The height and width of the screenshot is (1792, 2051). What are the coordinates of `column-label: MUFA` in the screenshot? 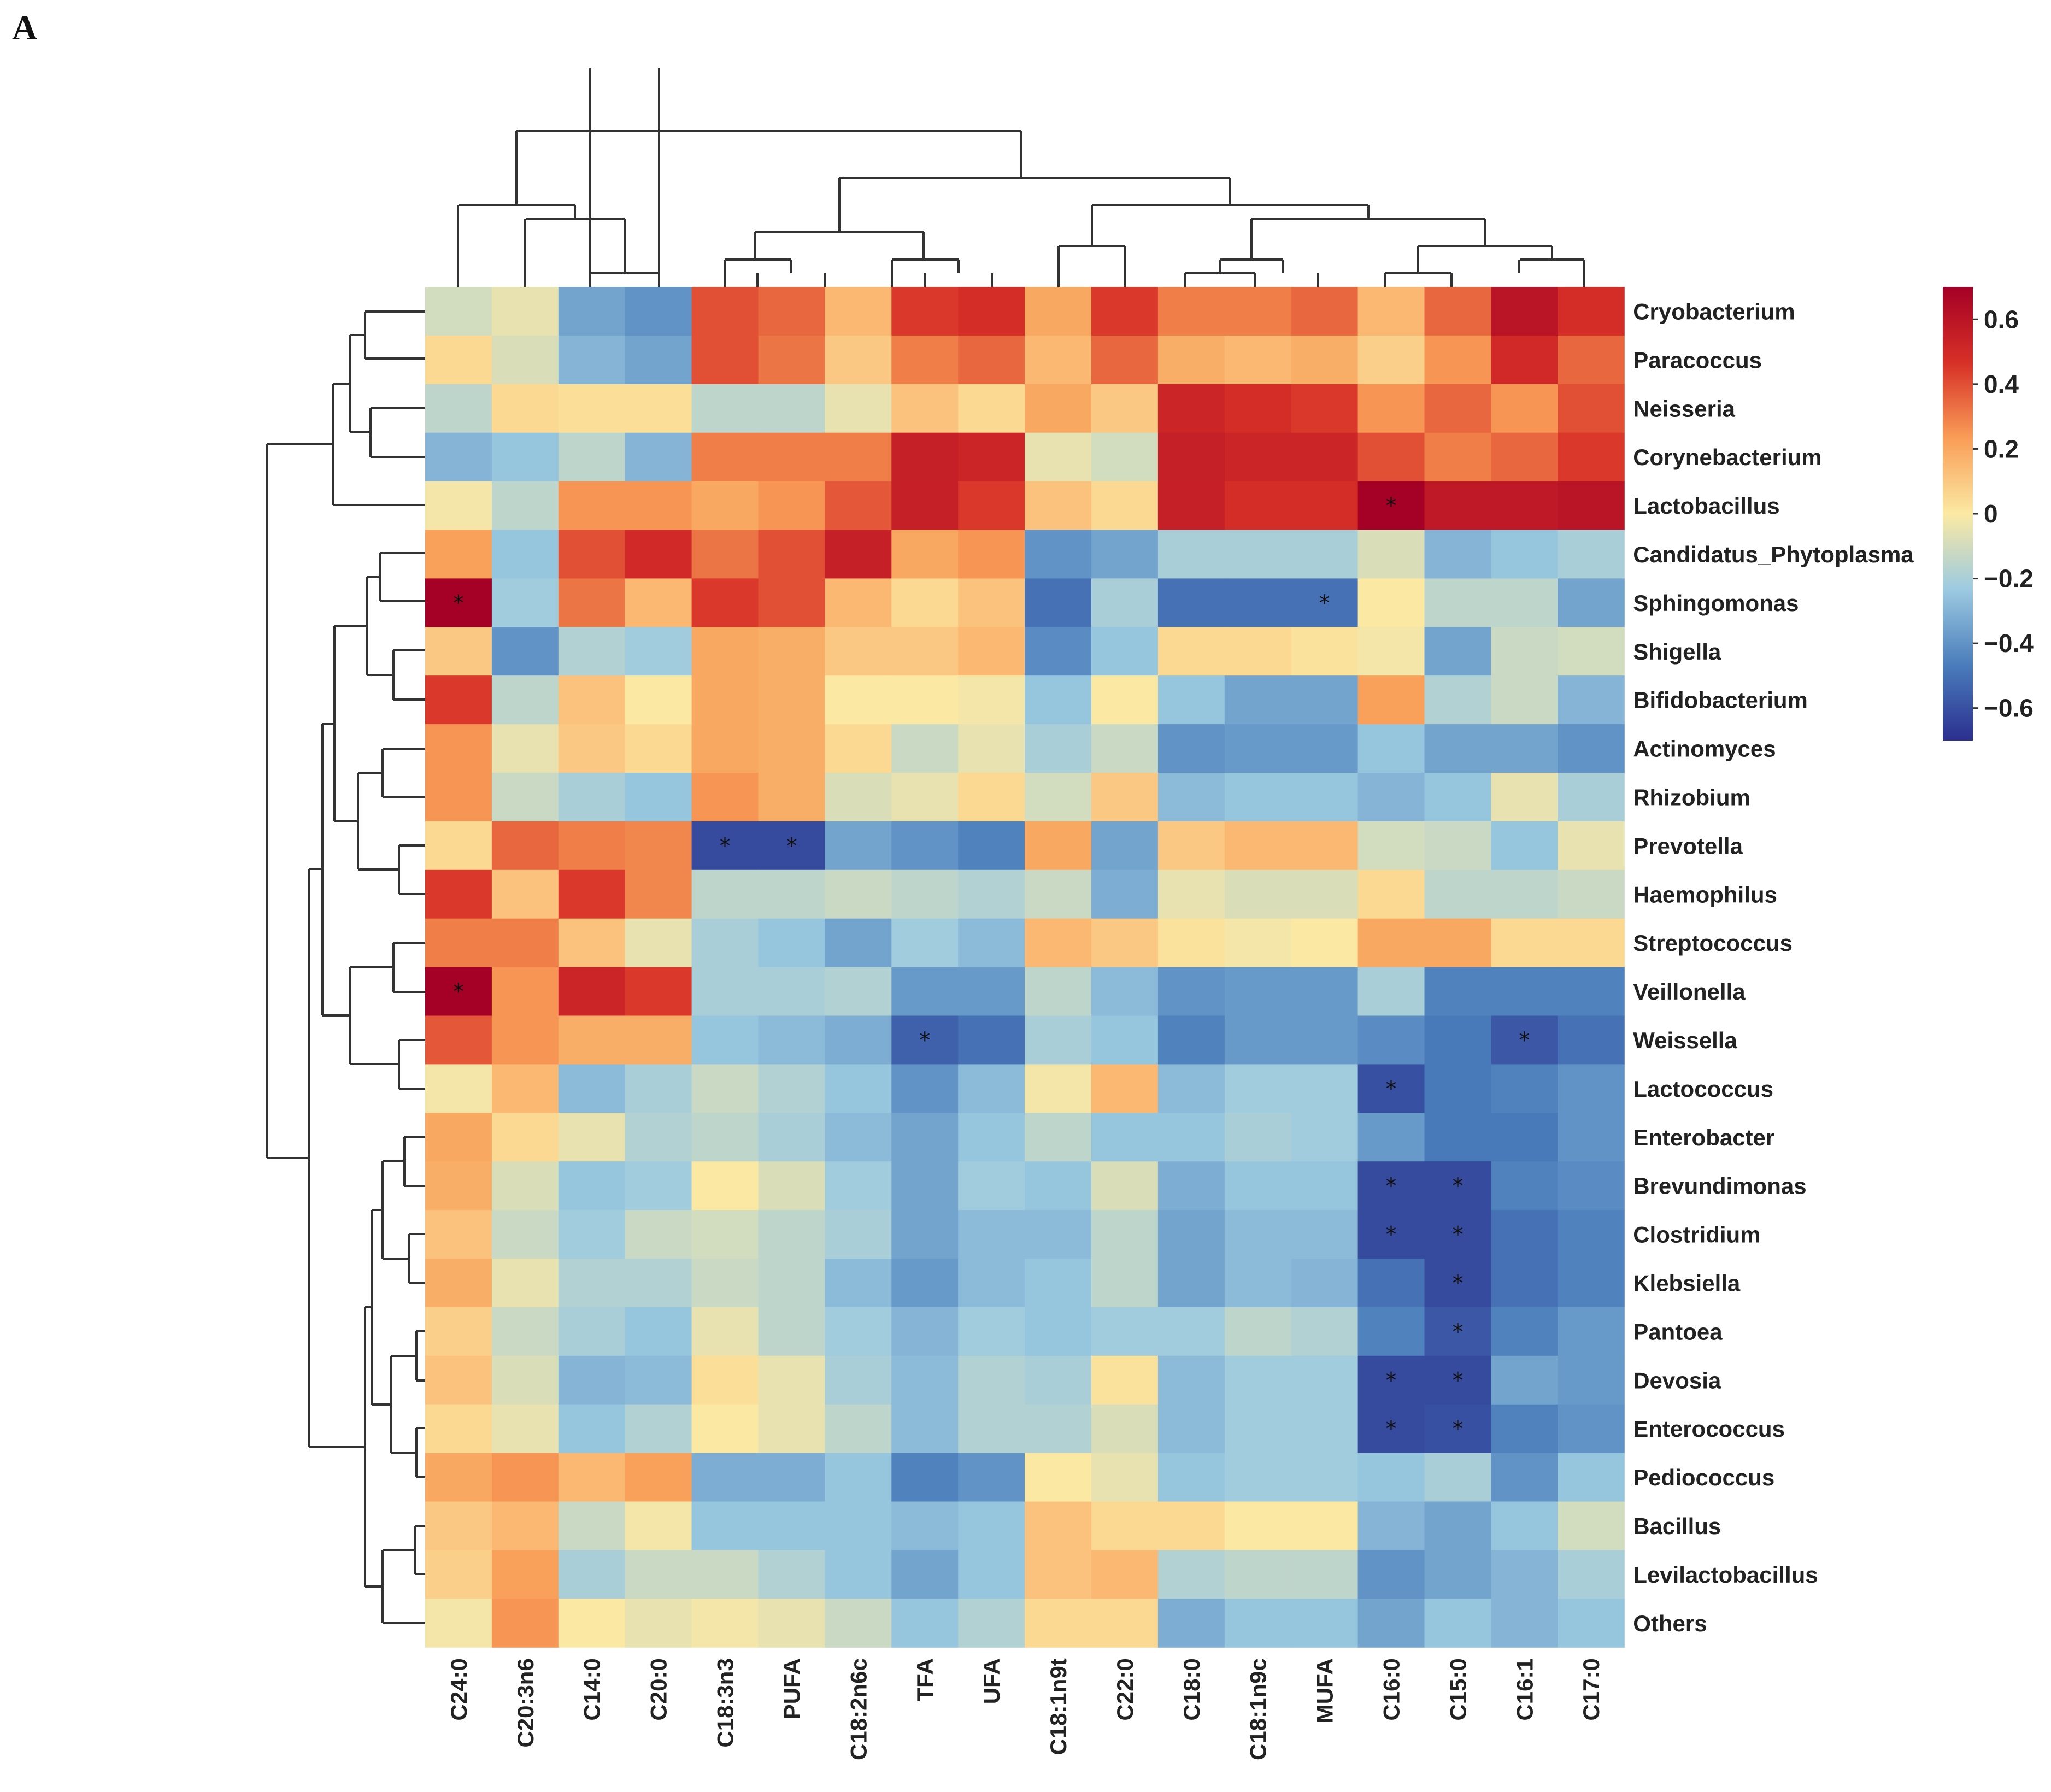 It's located at (1325, 1690).